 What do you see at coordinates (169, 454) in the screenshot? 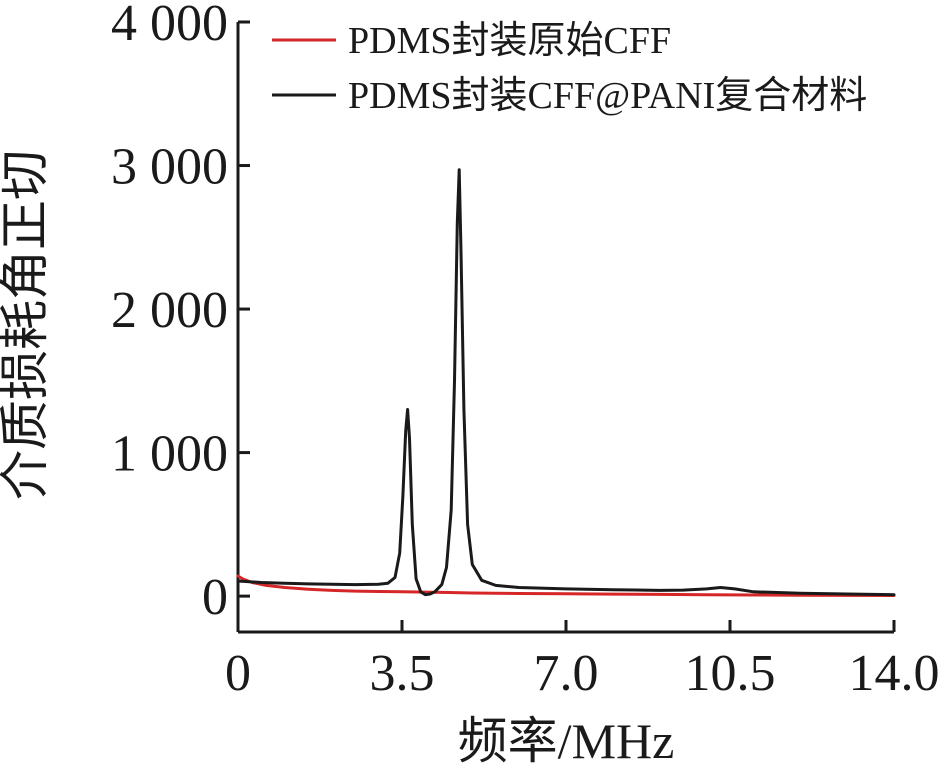
I see `y-tick-label: 1 000` at bounding box center [169, 454].